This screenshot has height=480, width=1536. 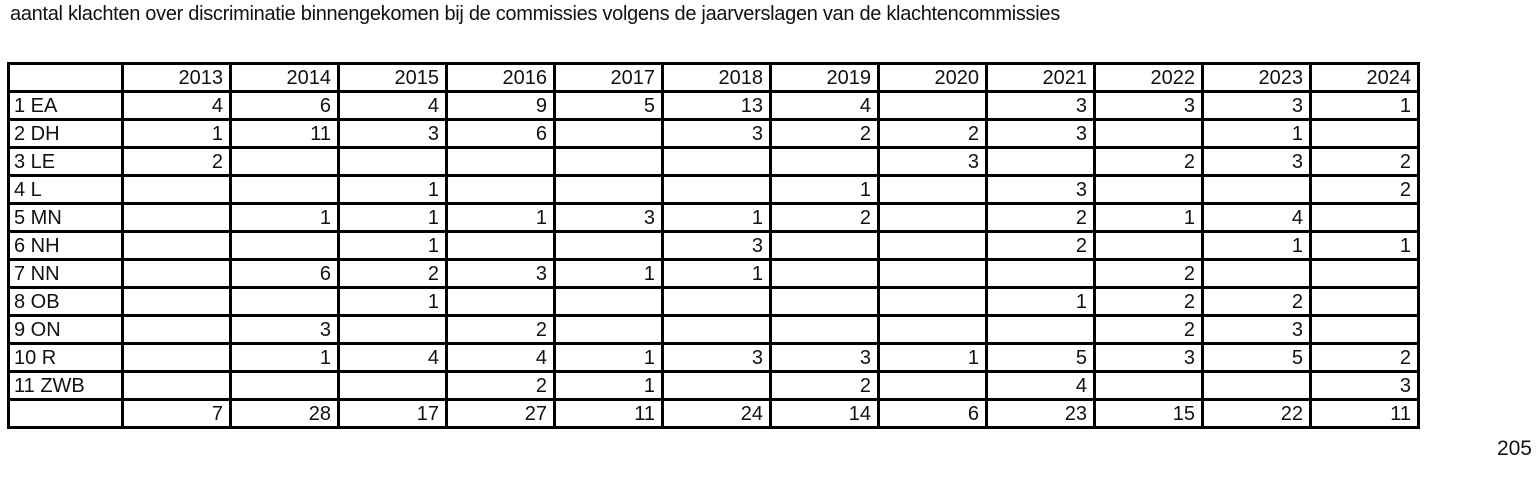 I want to click on year-header-cell: 2018, so click(x=716, y=77).